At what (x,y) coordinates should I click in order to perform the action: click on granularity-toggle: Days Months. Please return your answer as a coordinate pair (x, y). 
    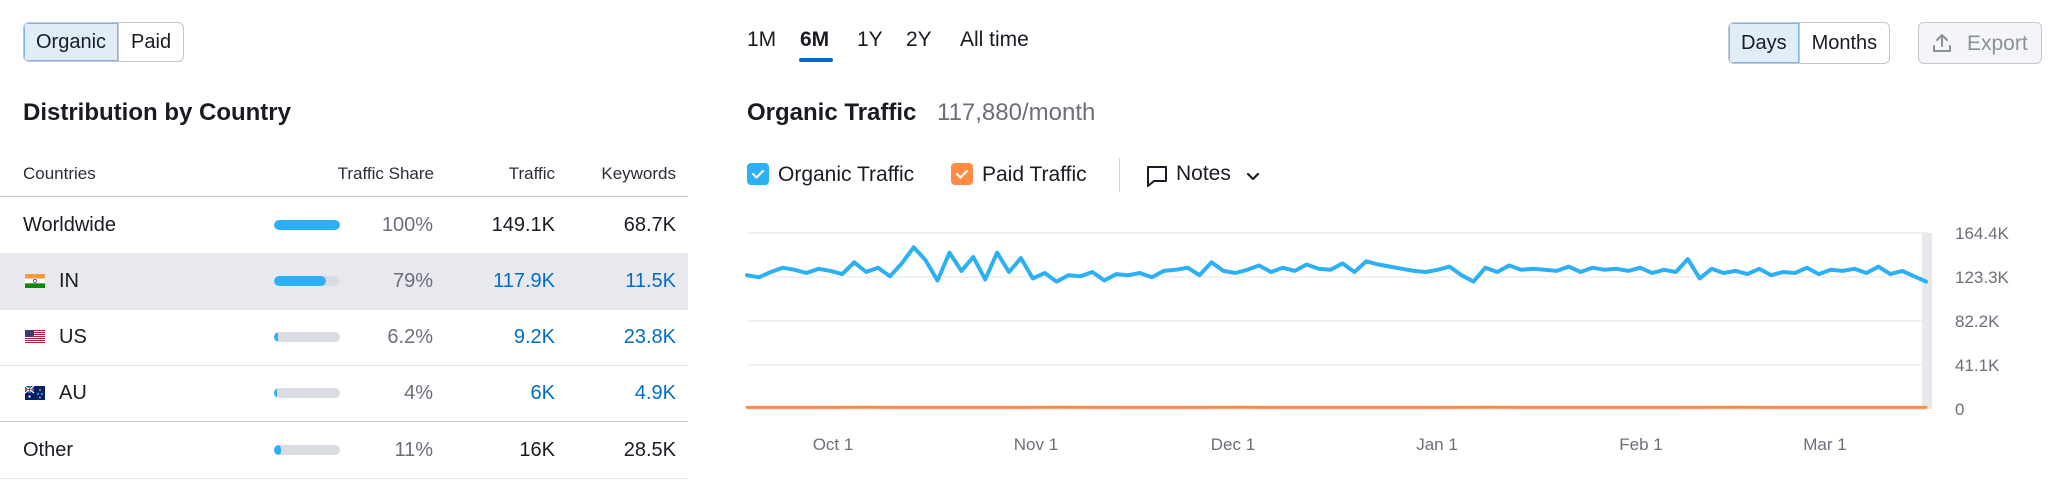
    Looking at the image, I should click on (1809, 43).